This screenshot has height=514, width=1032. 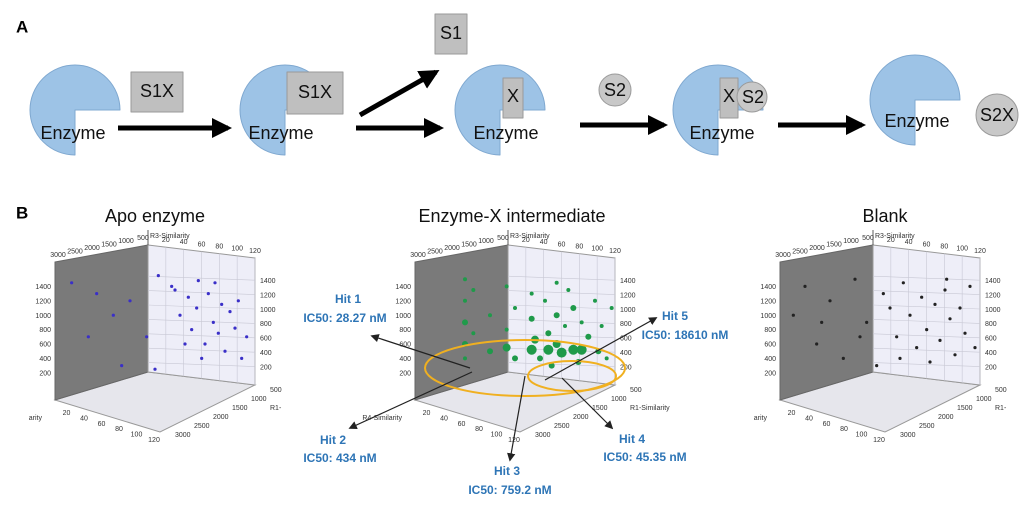 What do you see at coordinates (451, 34) in the screenshot?
I see `product-box` at bounding box center [451, 34].